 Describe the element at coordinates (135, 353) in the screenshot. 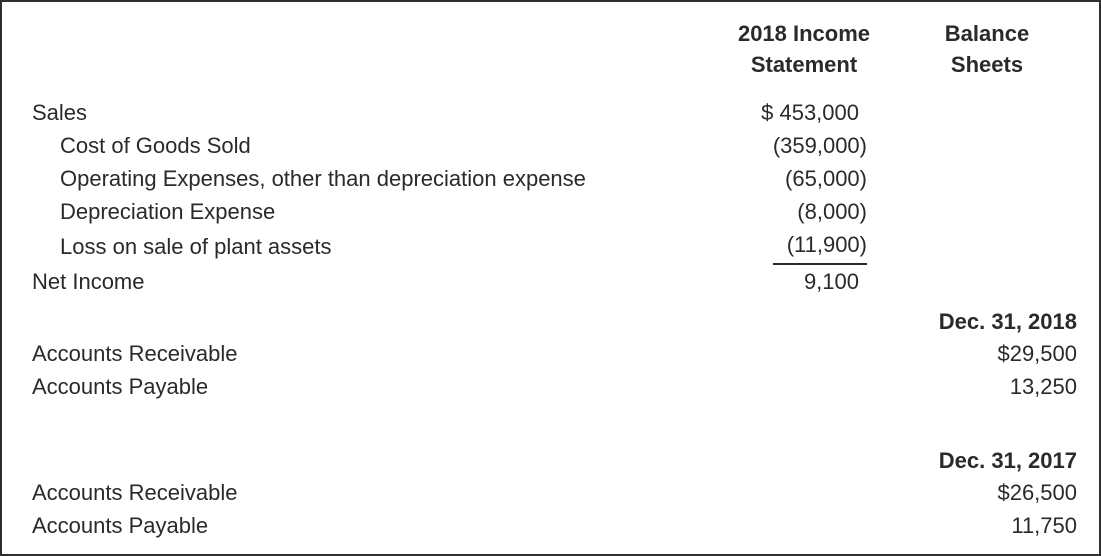

I see `row-label-accounts-receivable-2018: Accounts Receivable` at that location.